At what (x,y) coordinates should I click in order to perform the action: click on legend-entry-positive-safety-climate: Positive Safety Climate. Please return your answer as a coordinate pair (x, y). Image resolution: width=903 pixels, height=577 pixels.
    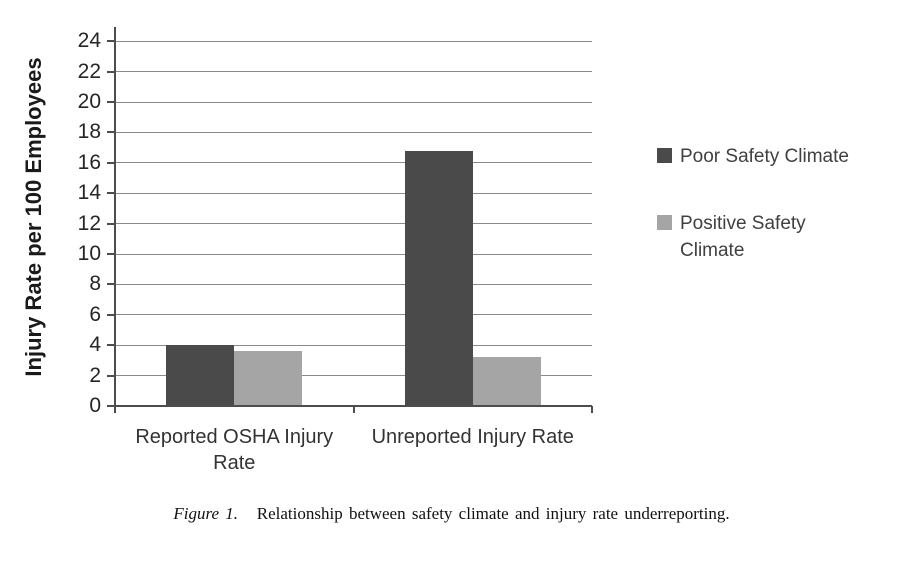
    Looking at the image, I should click on (761, 237).